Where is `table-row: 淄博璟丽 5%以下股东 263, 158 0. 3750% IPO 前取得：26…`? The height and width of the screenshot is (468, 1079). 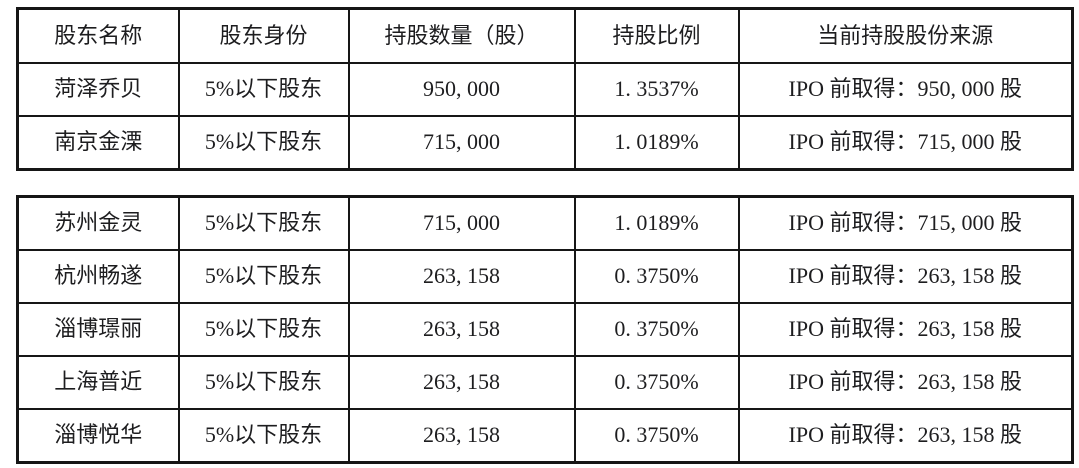
table-row: 淄博璟丽 5%以下股东 263, 158 0. 3750% IPO 前取得：26… is located at coordinates (545, 329).